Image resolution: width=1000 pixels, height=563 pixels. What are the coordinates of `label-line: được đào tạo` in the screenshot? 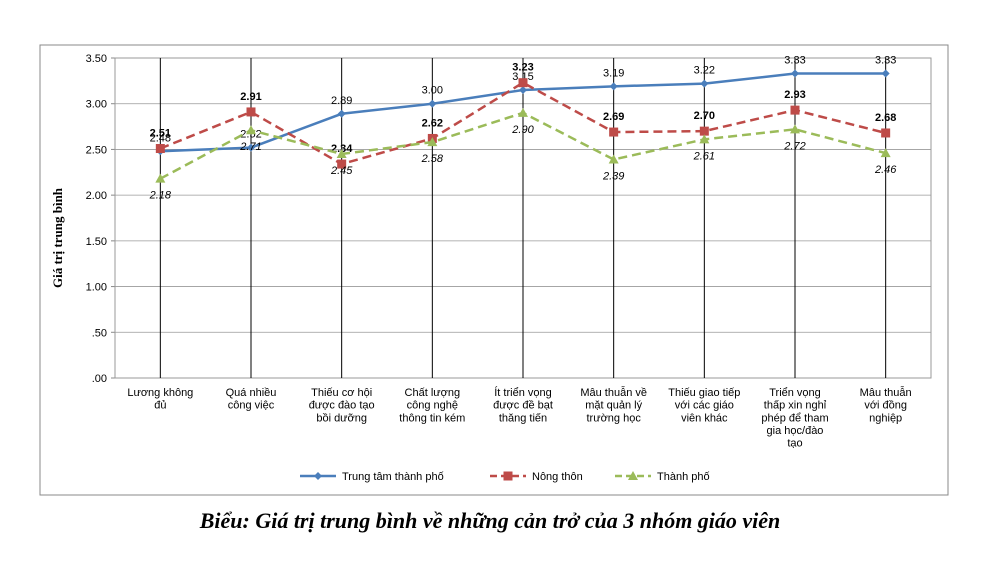 It's located at (342, 406).